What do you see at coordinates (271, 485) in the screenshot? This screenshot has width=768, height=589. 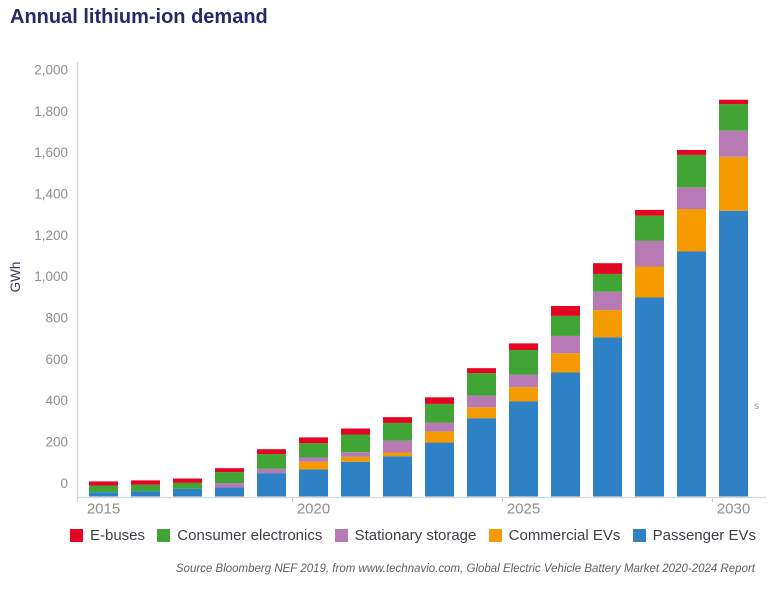 I see `bar-segment-2019-passenger-evs` at bounding box center [271, 485].